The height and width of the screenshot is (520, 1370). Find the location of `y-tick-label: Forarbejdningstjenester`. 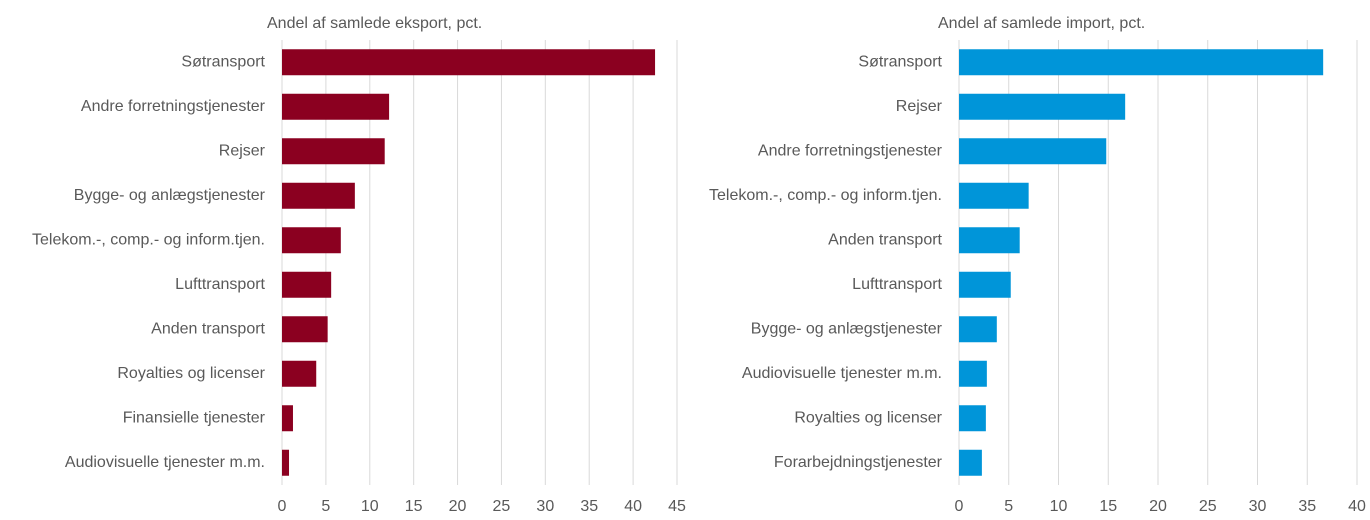

y-tick-label: Forarbejdningstjenester is located at coordinates (858, 462).